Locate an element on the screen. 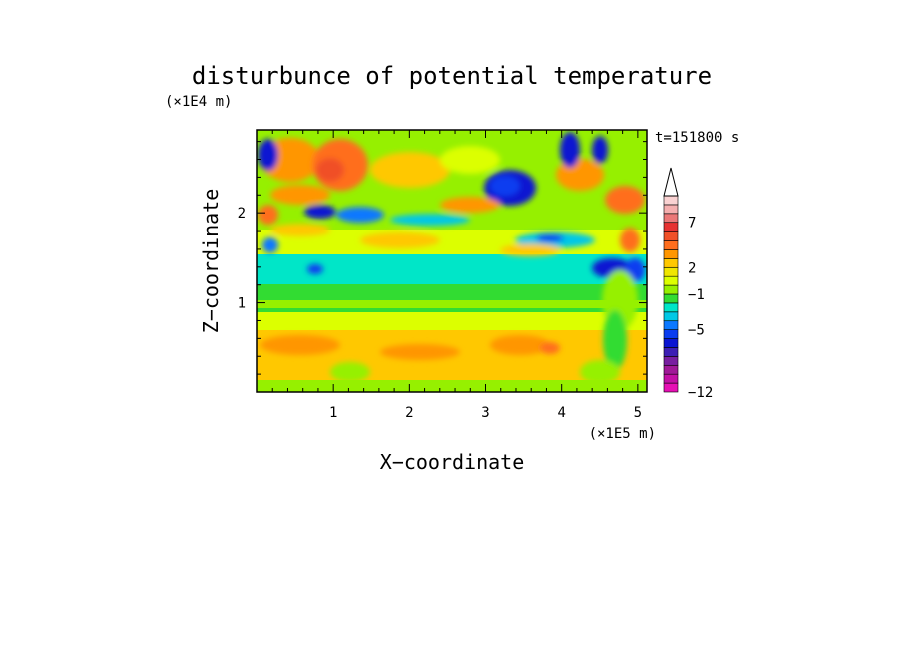  colorbar is located at coordinates (671, 280).